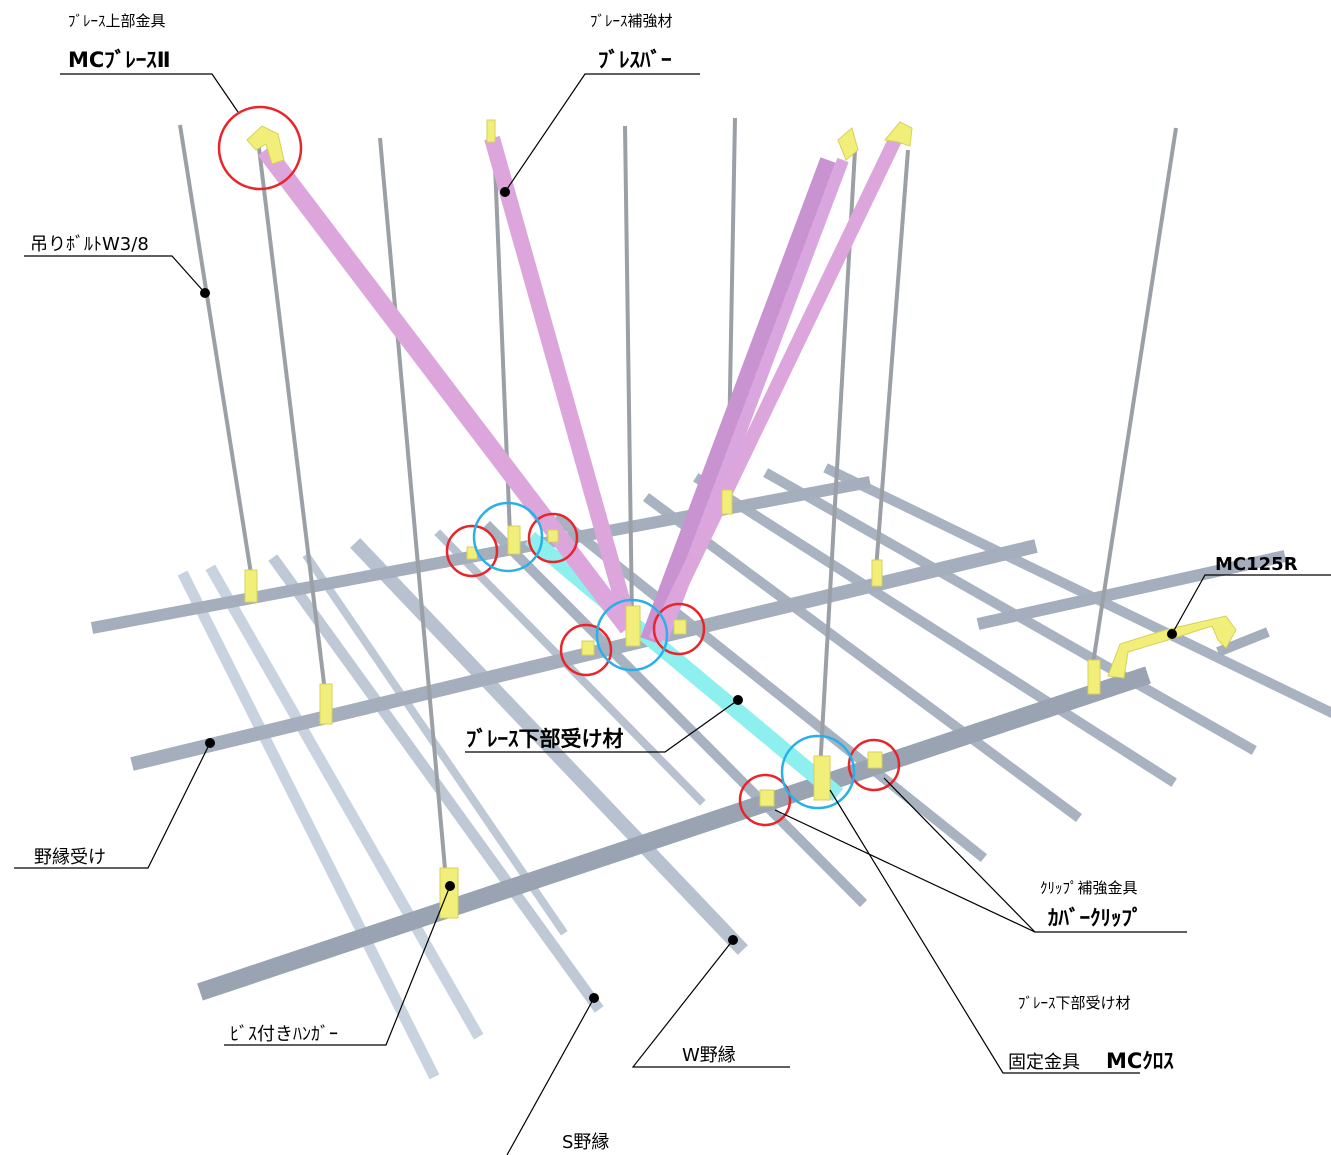  I want to click on screw-hanger-label: ﾋﾞｽ付きﾊﾝｶﾞｰ, so click(284, 1034).